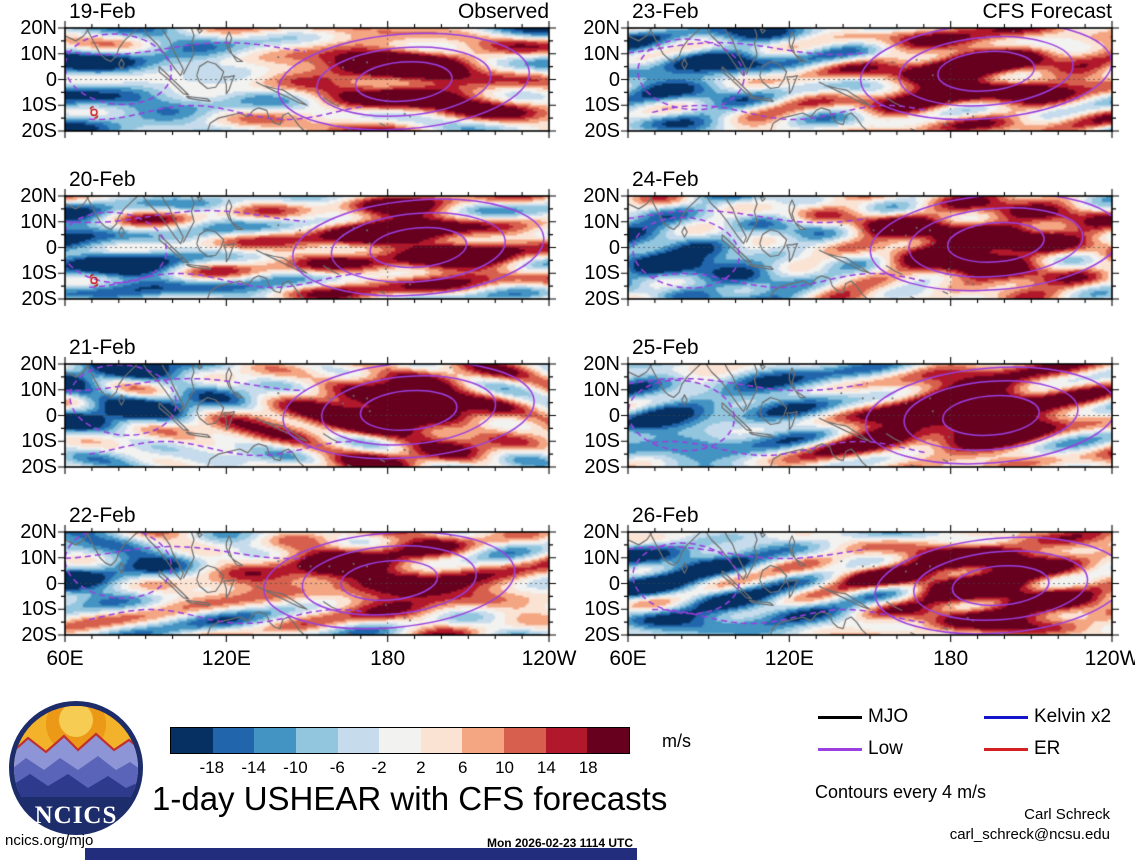  What do you see at coordinates (76, 768) in the screenshot?
I see `ncics-logo: NCICS` at bounding box center [76, 768].